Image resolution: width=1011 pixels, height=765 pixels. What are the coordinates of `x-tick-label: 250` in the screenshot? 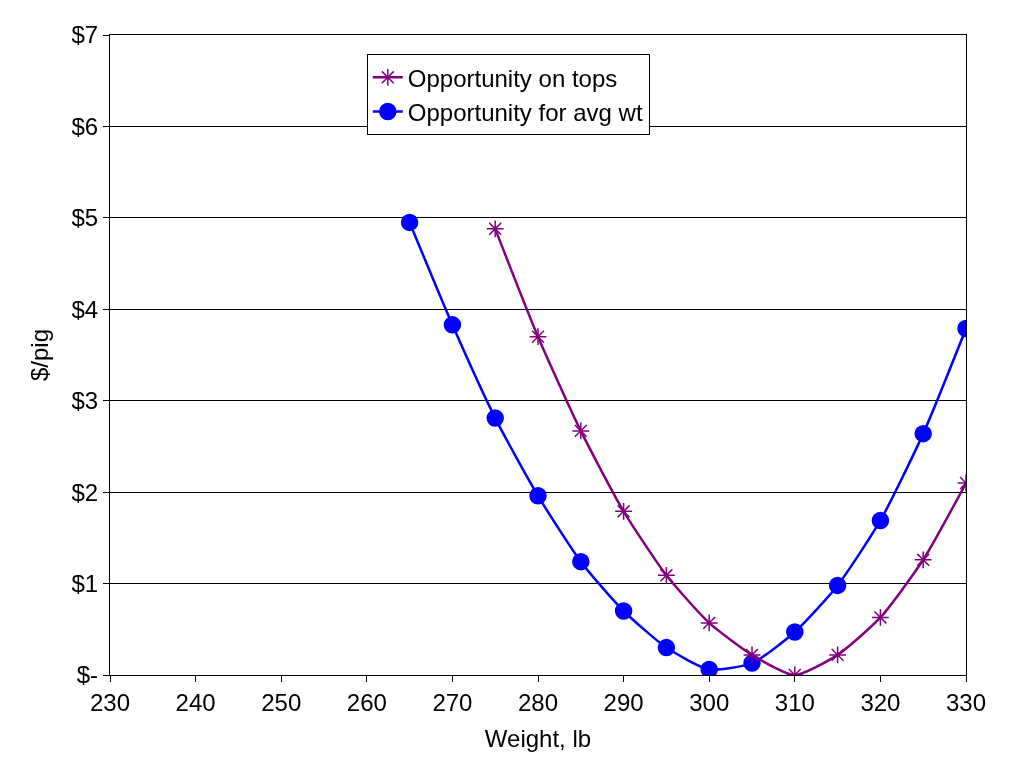 It's located at (281, 702).